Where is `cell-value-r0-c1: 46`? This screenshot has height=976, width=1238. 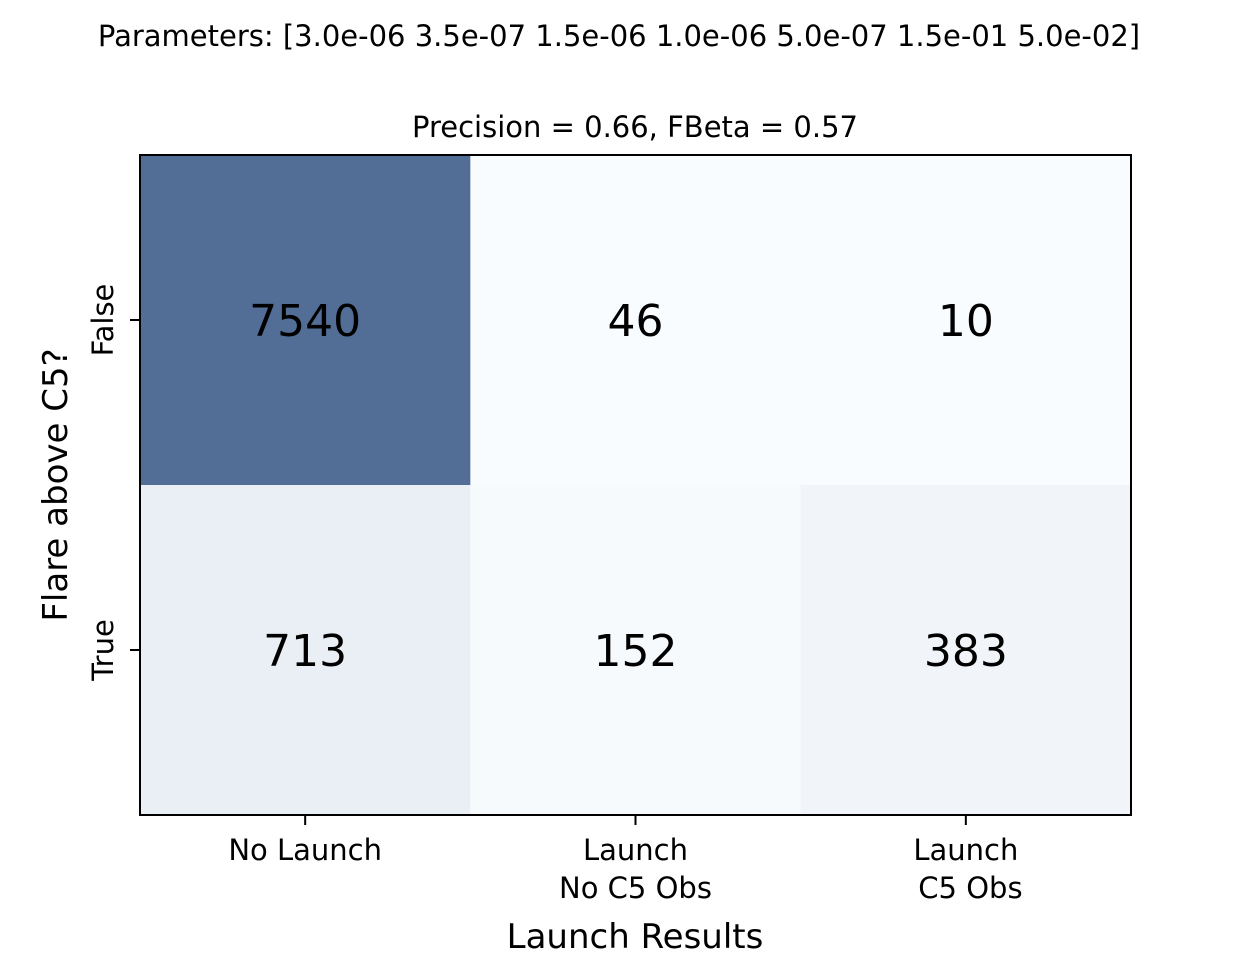
cell-value-r0-c1: 46 is located at coordinates (636, 321).